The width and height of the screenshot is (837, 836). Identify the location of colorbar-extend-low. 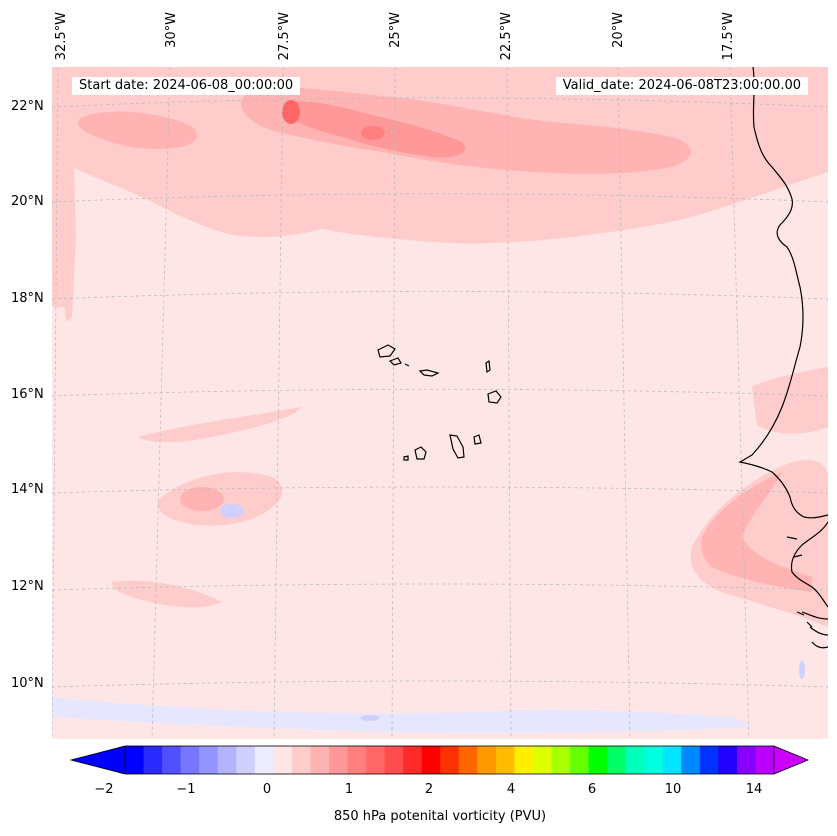
(98, 760).